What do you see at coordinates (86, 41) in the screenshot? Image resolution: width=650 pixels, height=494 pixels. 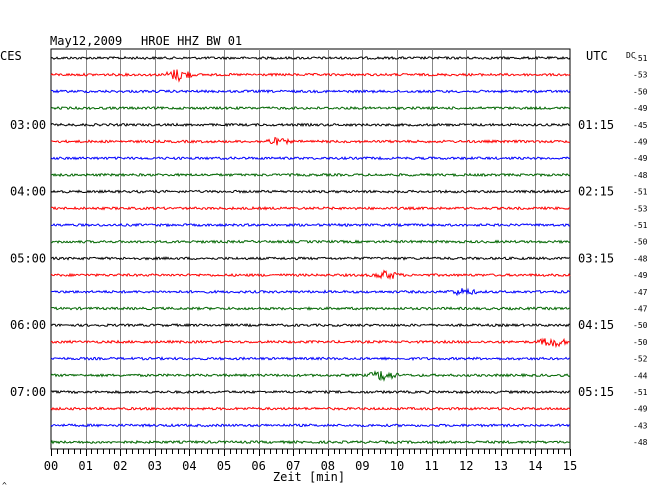 I see `chart-title: May12,2009` at bounding box center [86, 41].